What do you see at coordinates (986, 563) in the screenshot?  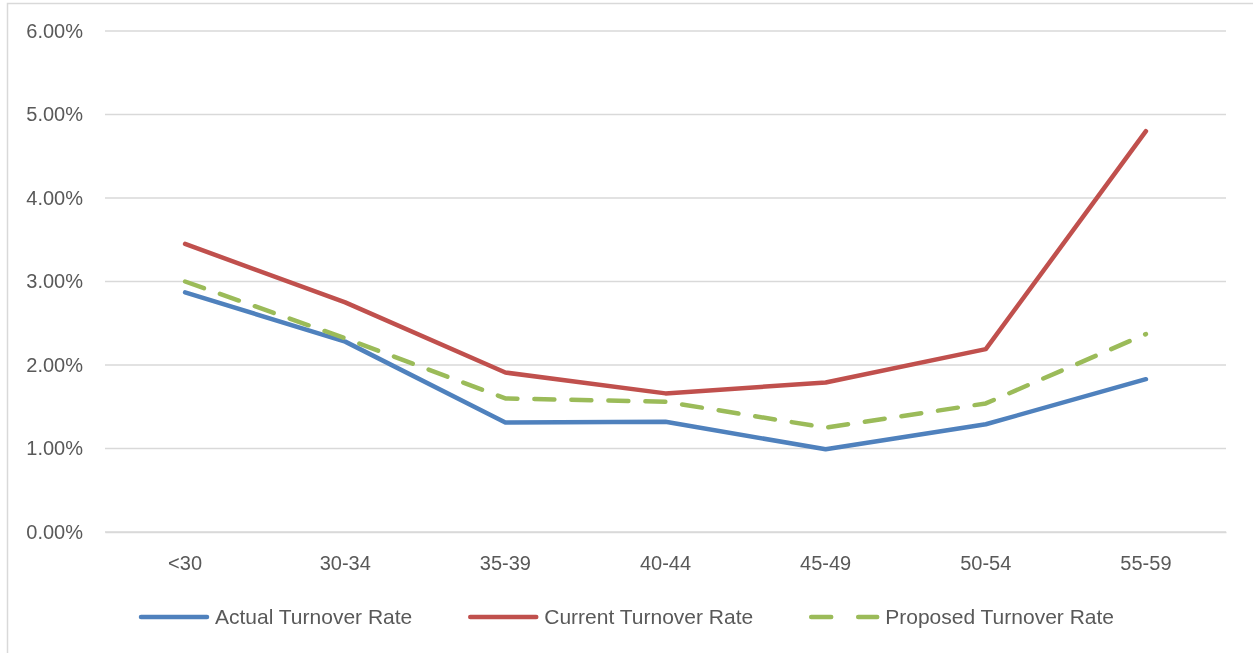 I see `x-tick-label: 50-54` at bounding box center [986, 563].